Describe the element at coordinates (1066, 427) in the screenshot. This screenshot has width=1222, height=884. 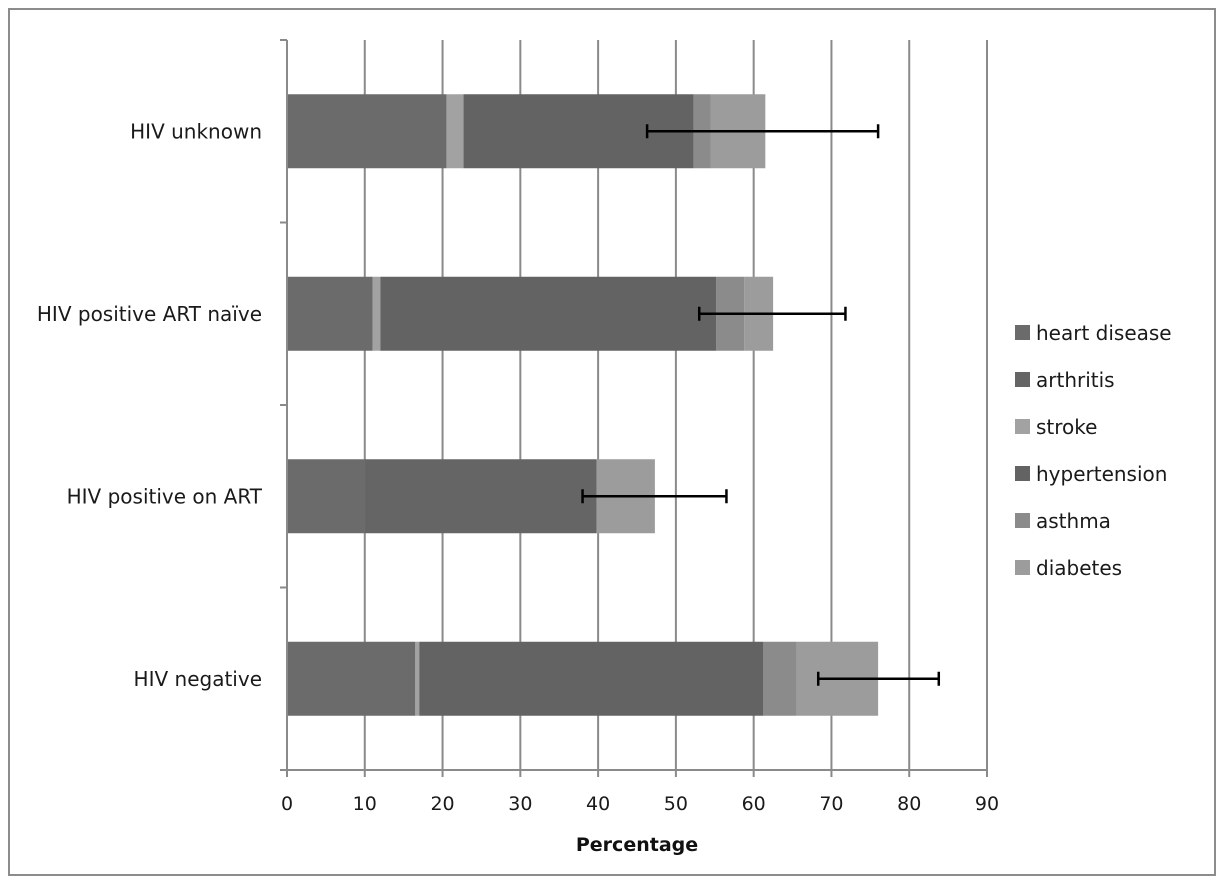
I see `legend-label: stroke` at that location.